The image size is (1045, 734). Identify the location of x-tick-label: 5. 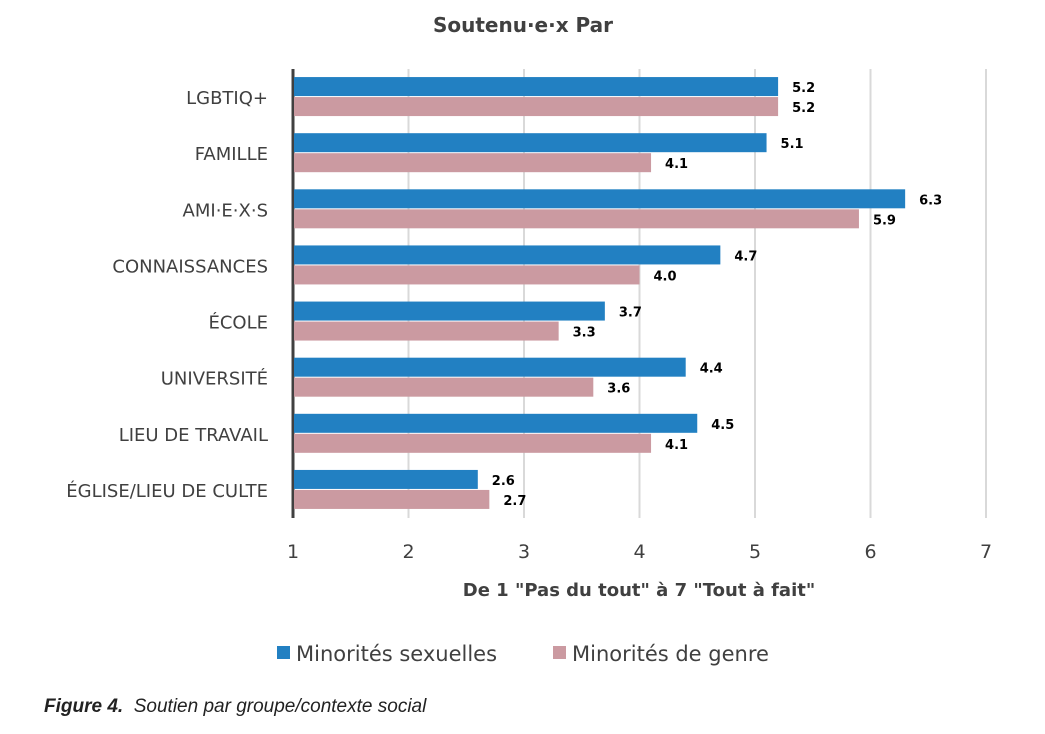
(755, 552).